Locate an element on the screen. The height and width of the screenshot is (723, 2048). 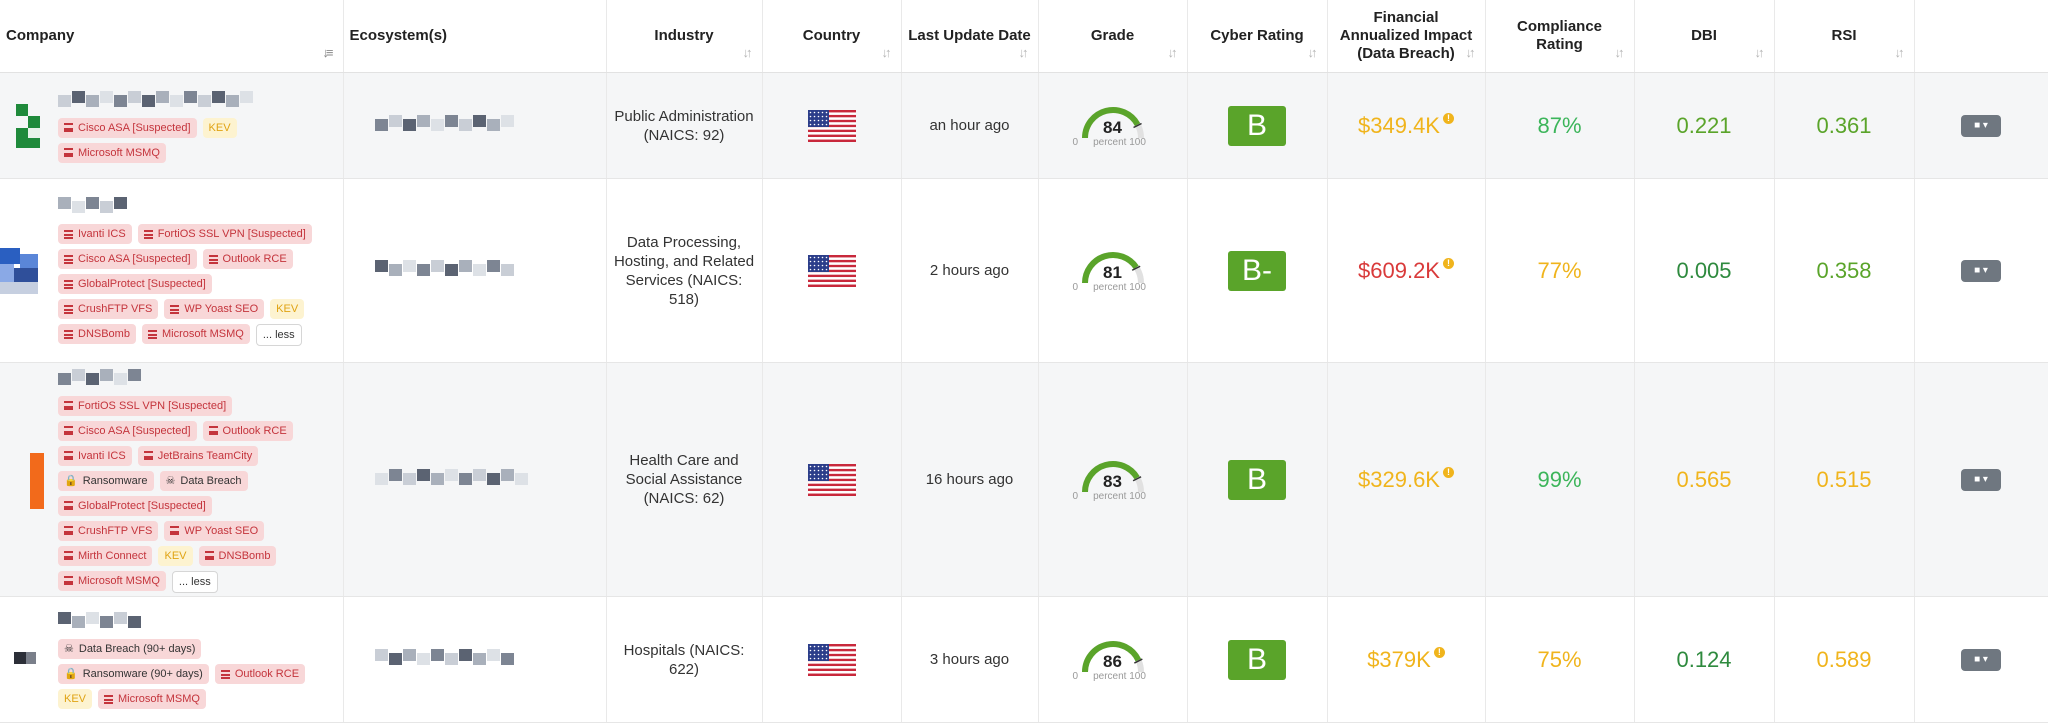
grade-gauge: 86 0 percent 100 is located at coordinates (1113, 660).